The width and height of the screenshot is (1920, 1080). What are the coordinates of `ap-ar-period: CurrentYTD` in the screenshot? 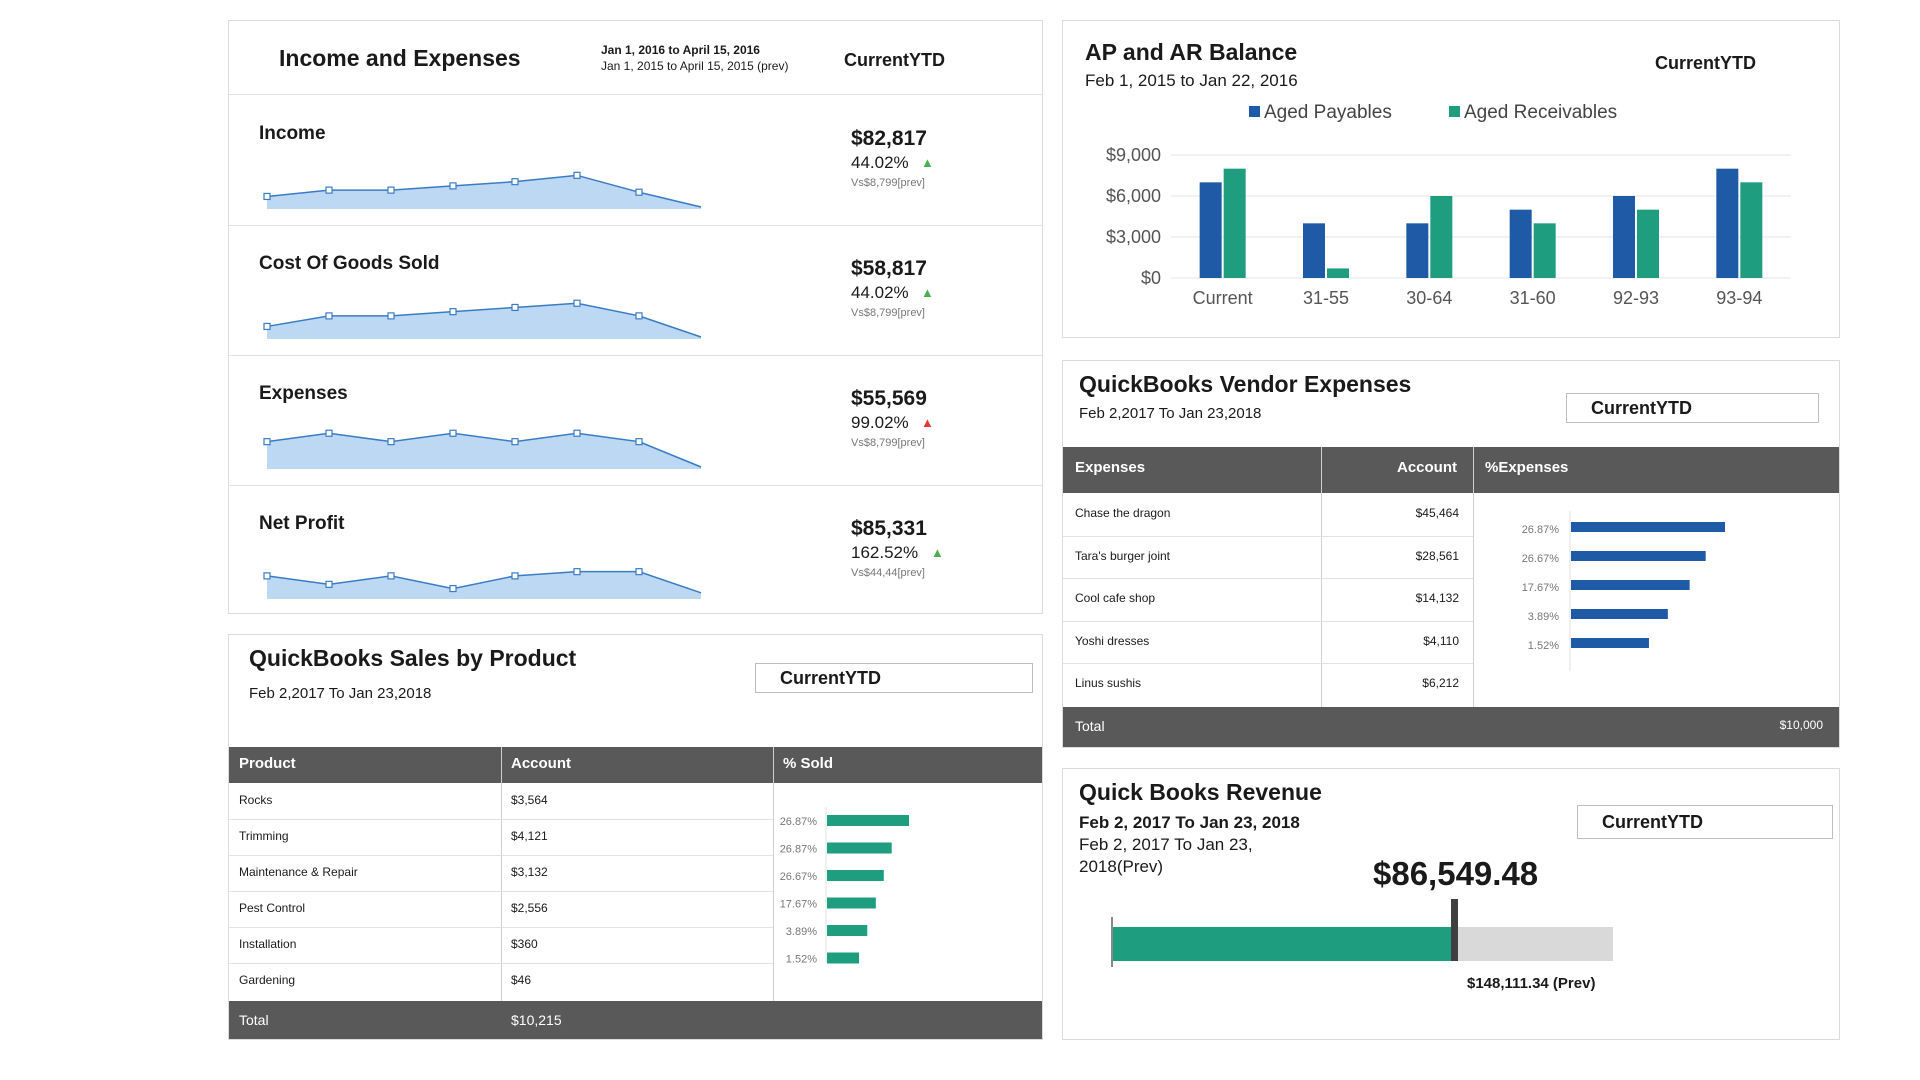 It's located at (1706, 63).